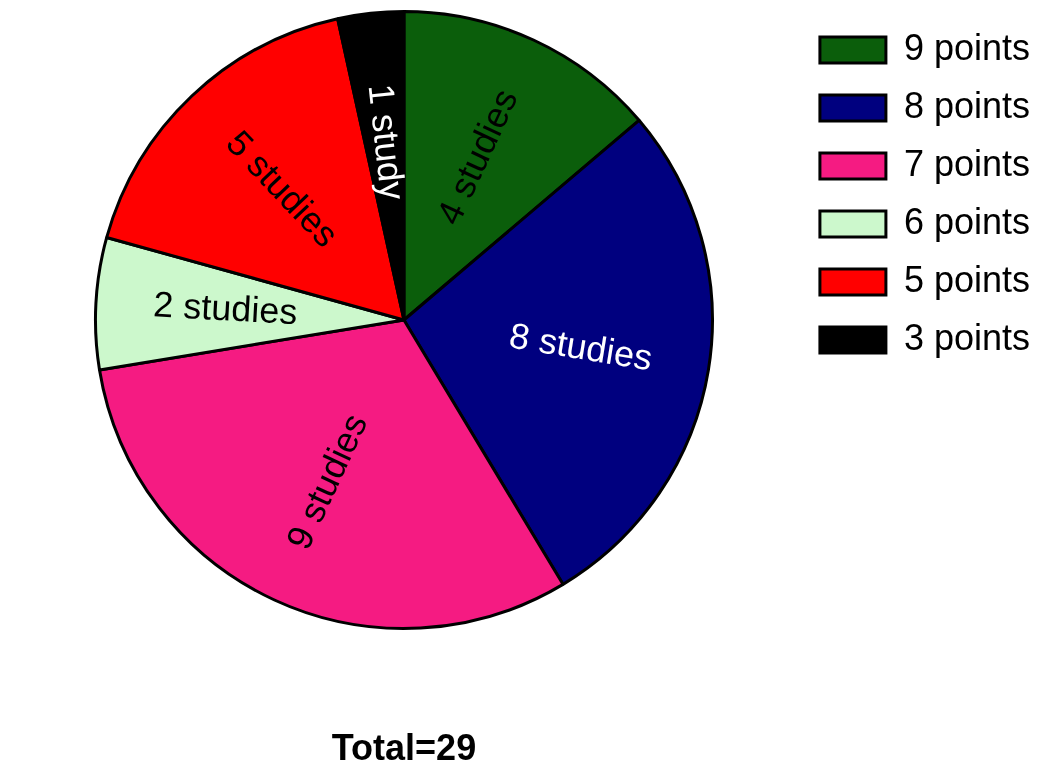  Describe the element at coordinates (967, 163) in the screenshot. I see `legend-label: 7 points` at that location.